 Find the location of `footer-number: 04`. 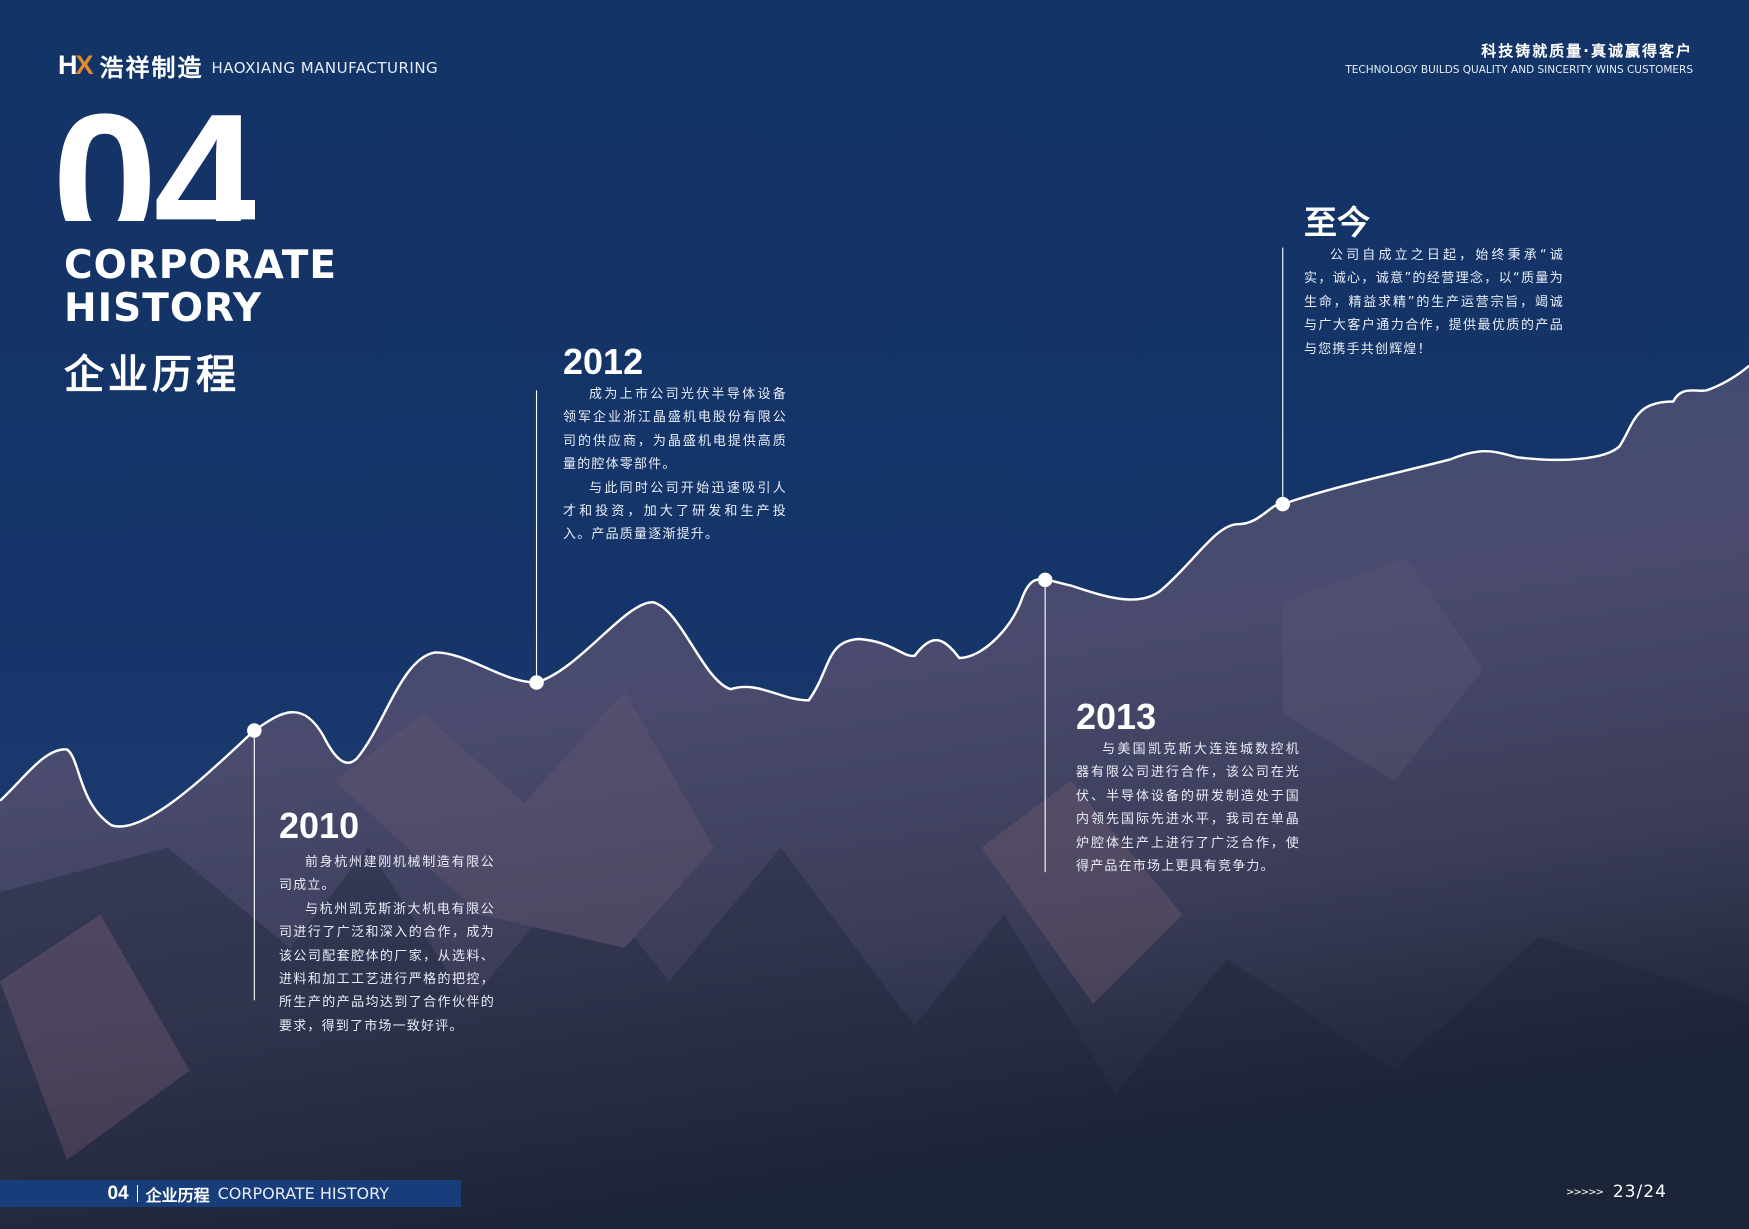

footer-number: 04 is located at coordinates (118, 1193).